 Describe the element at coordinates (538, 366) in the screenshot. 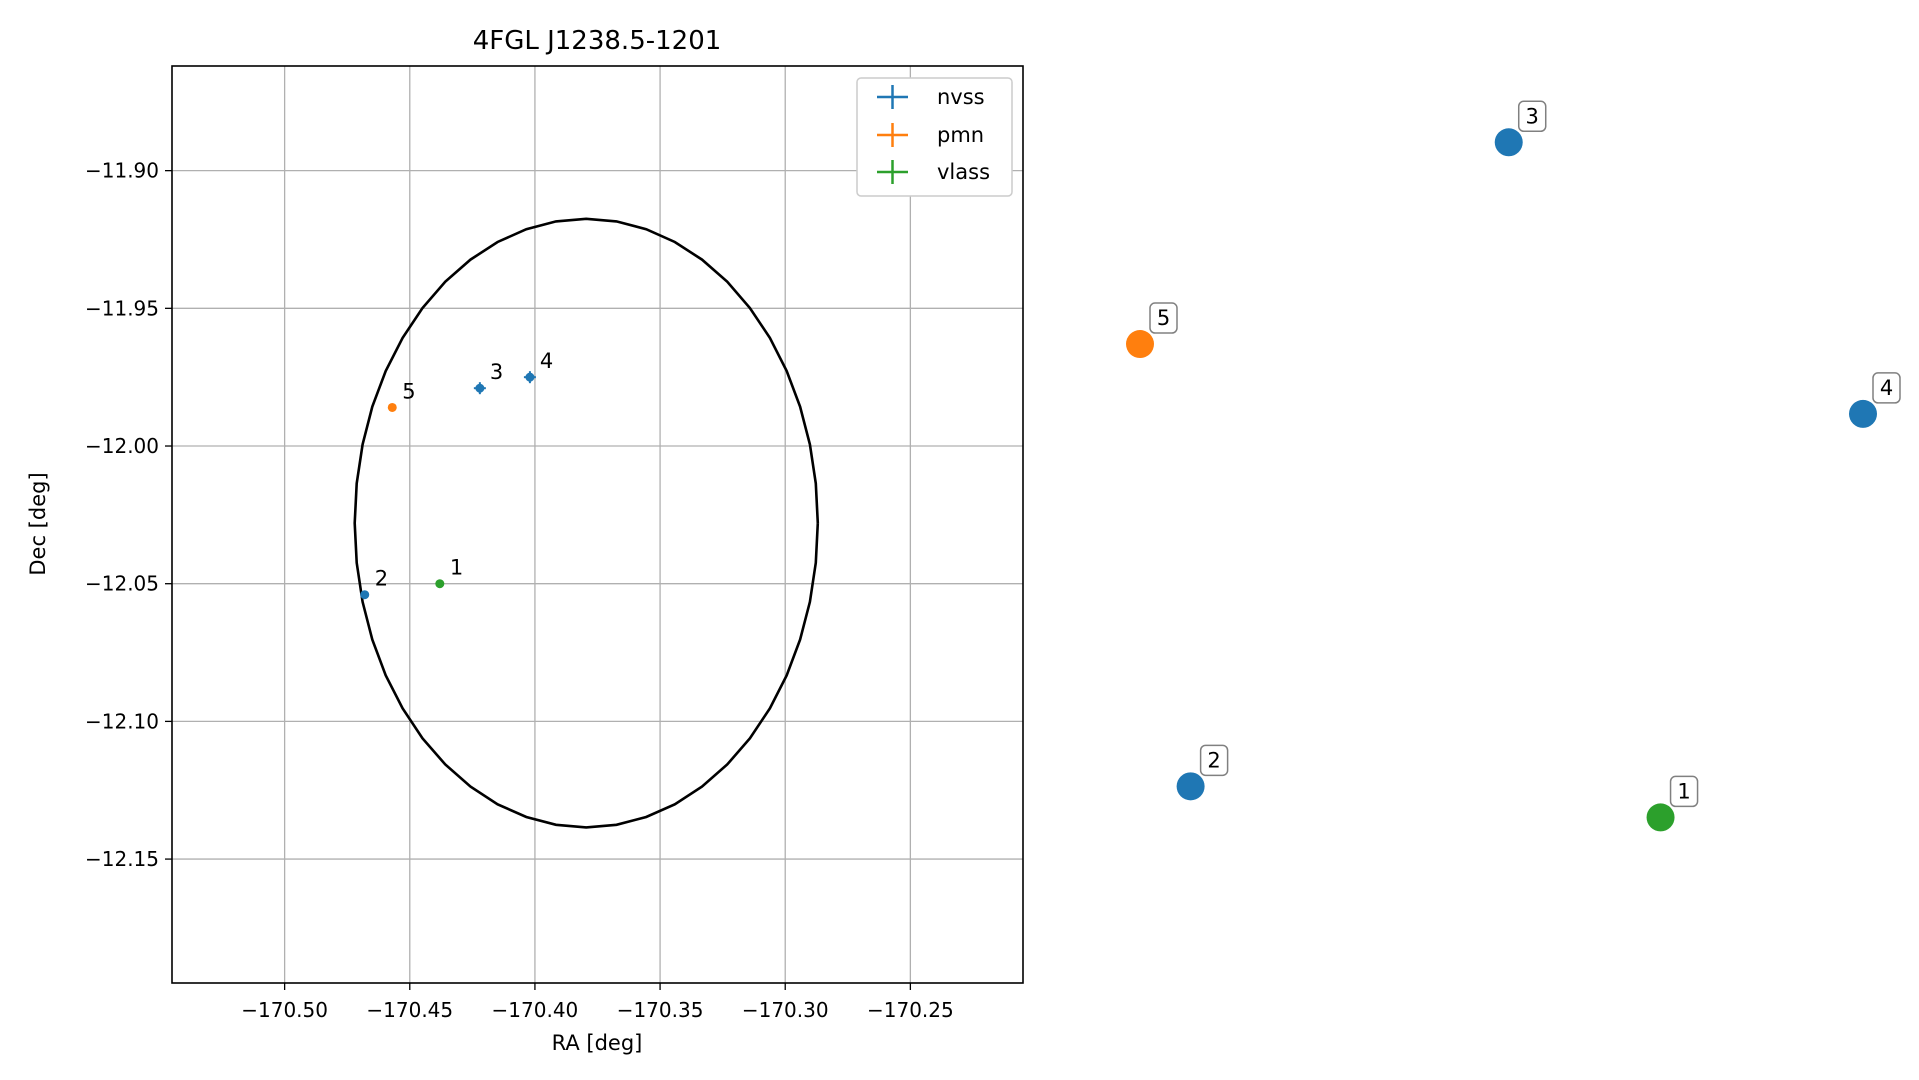

I see `data-point-nvss-4: 4` at that location.